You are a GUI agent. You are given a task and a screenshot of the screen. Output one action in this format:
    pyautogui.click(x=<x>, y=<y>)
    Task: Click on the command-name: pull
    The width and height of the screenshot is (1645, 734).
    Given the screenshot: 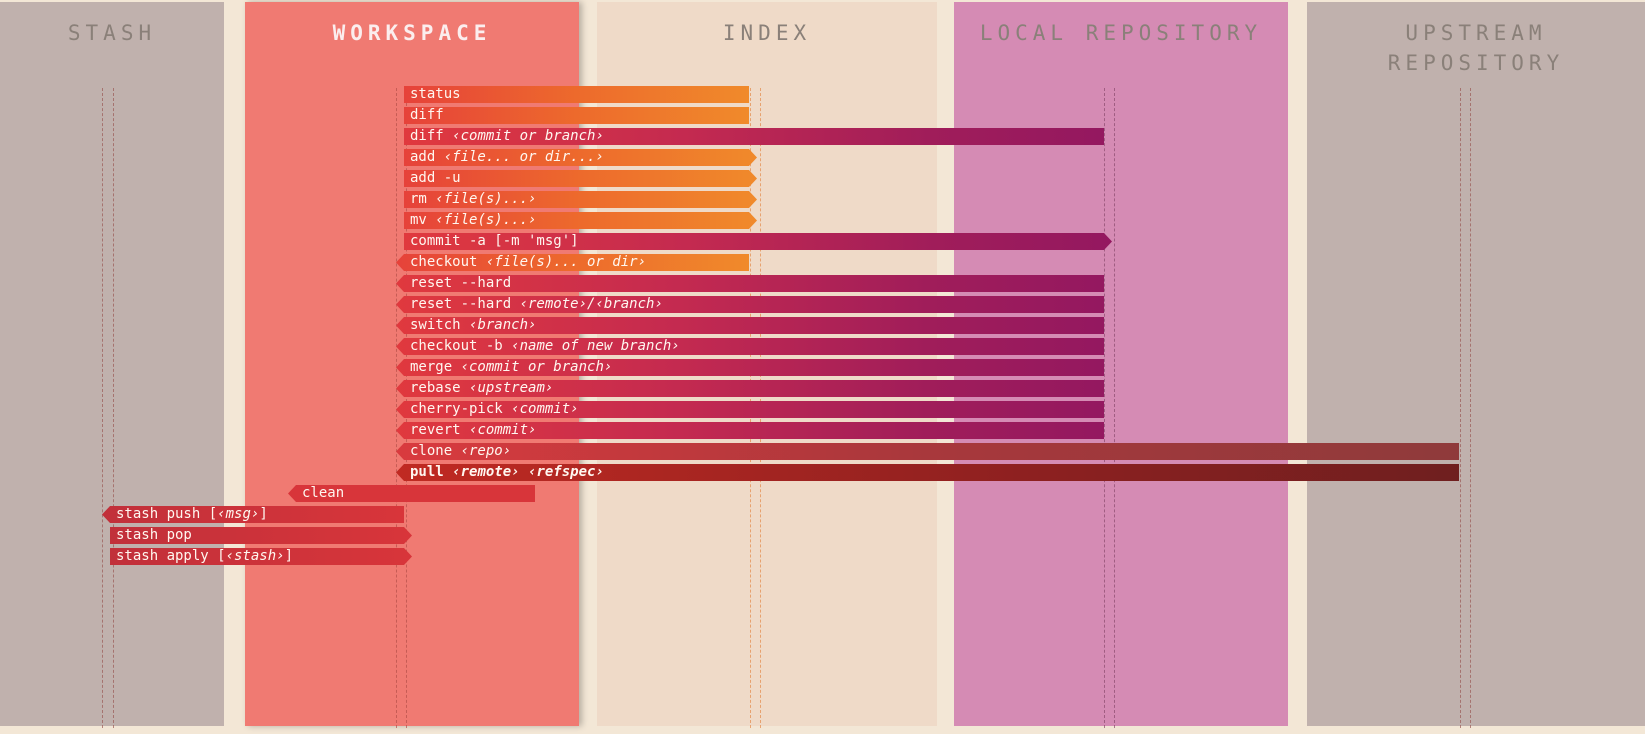 What is the action you would take?
    pyautogui.click(x=431, y=472)
    